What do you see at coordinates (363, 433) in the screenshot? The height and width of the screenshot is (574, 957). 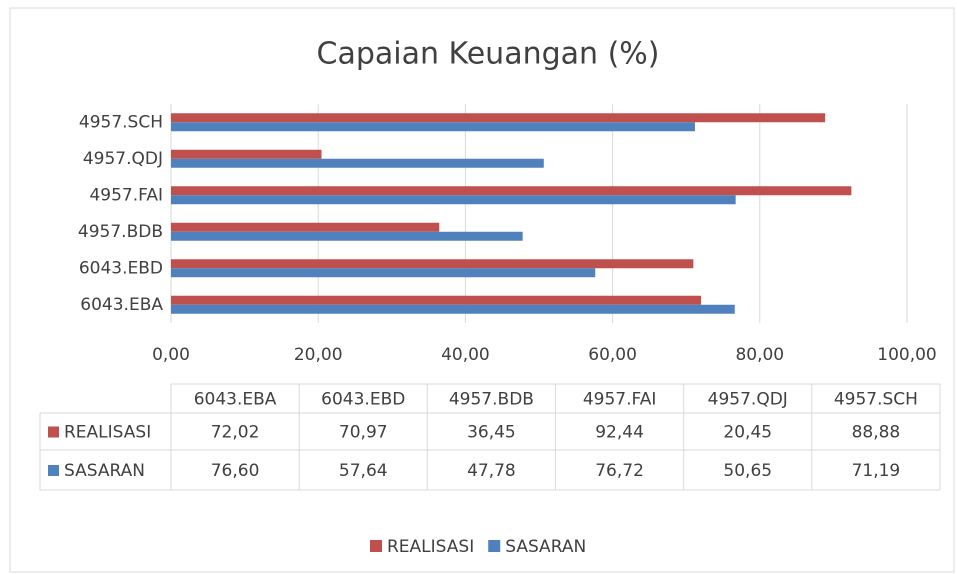 I see `table-cell: 70,97` at bounding box center [363, 433].